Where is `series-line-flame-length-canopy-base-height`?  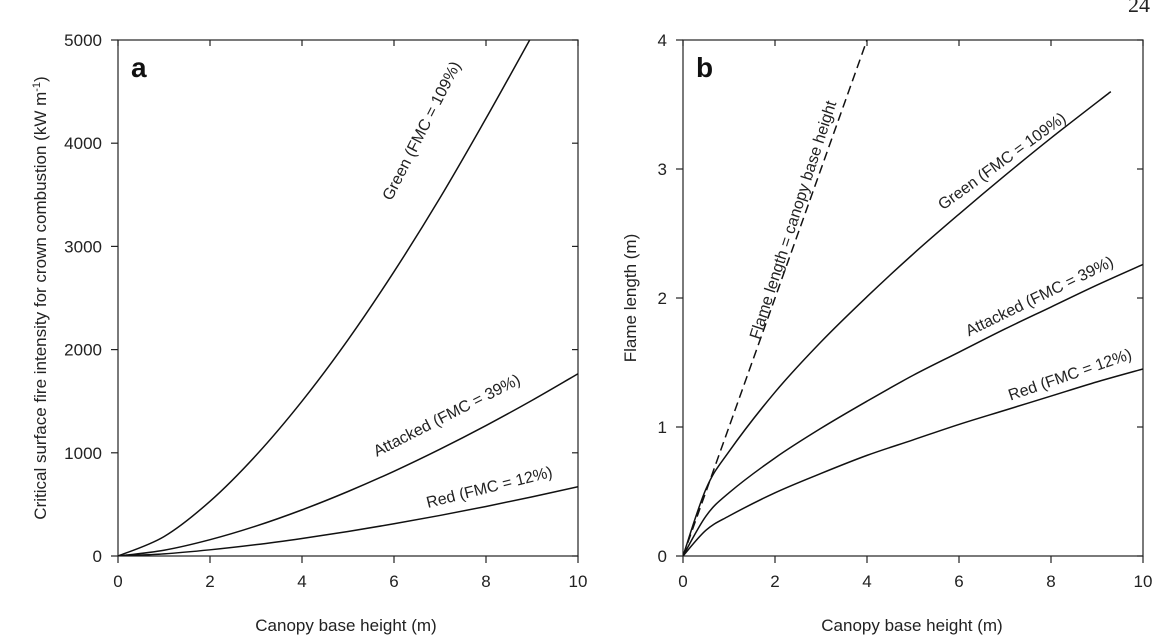
series-line-flame-length-canopy-base-height is located at coordinates (775, 298).